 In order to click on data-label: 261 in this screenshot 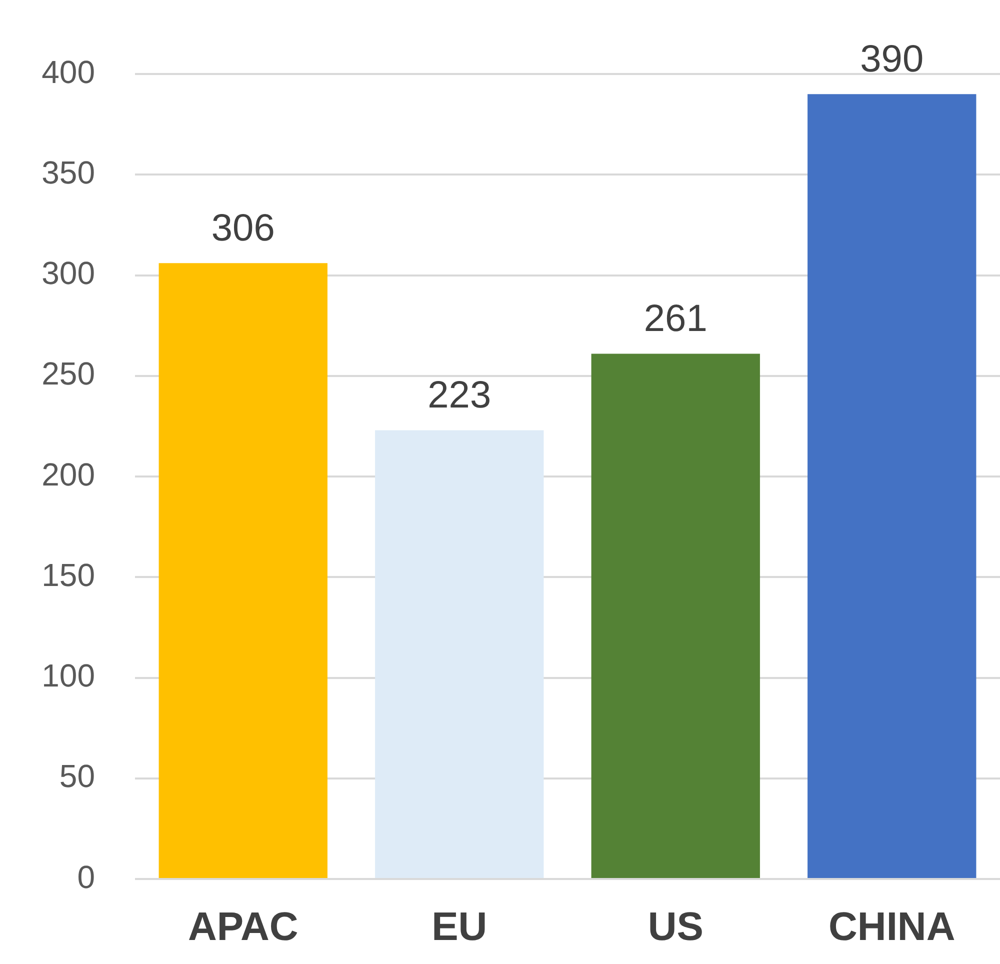, I will do `click(676, 319)`.